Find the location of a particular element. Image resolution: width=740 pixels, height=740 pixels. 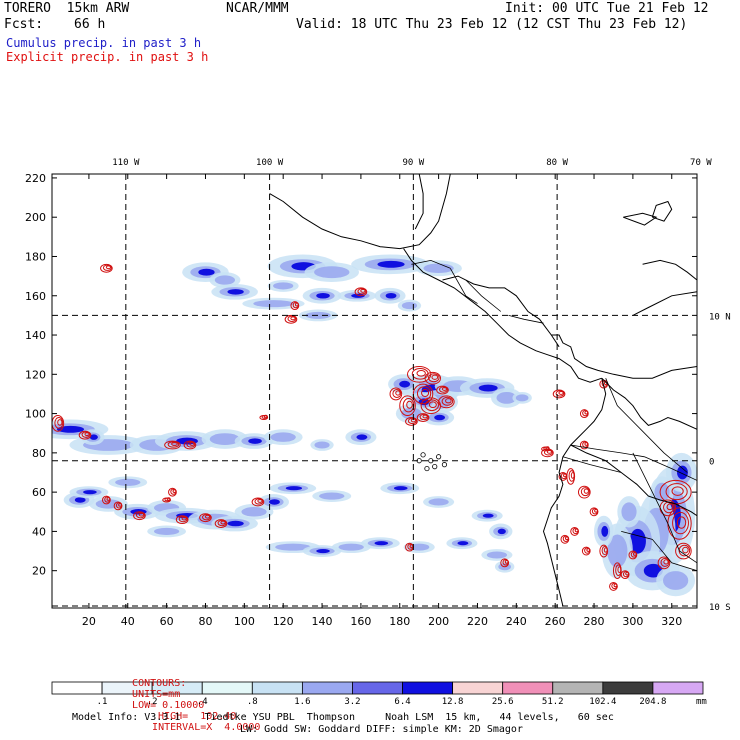

colorbar-level-label: 102.4 is located at coordinates (603, 702).